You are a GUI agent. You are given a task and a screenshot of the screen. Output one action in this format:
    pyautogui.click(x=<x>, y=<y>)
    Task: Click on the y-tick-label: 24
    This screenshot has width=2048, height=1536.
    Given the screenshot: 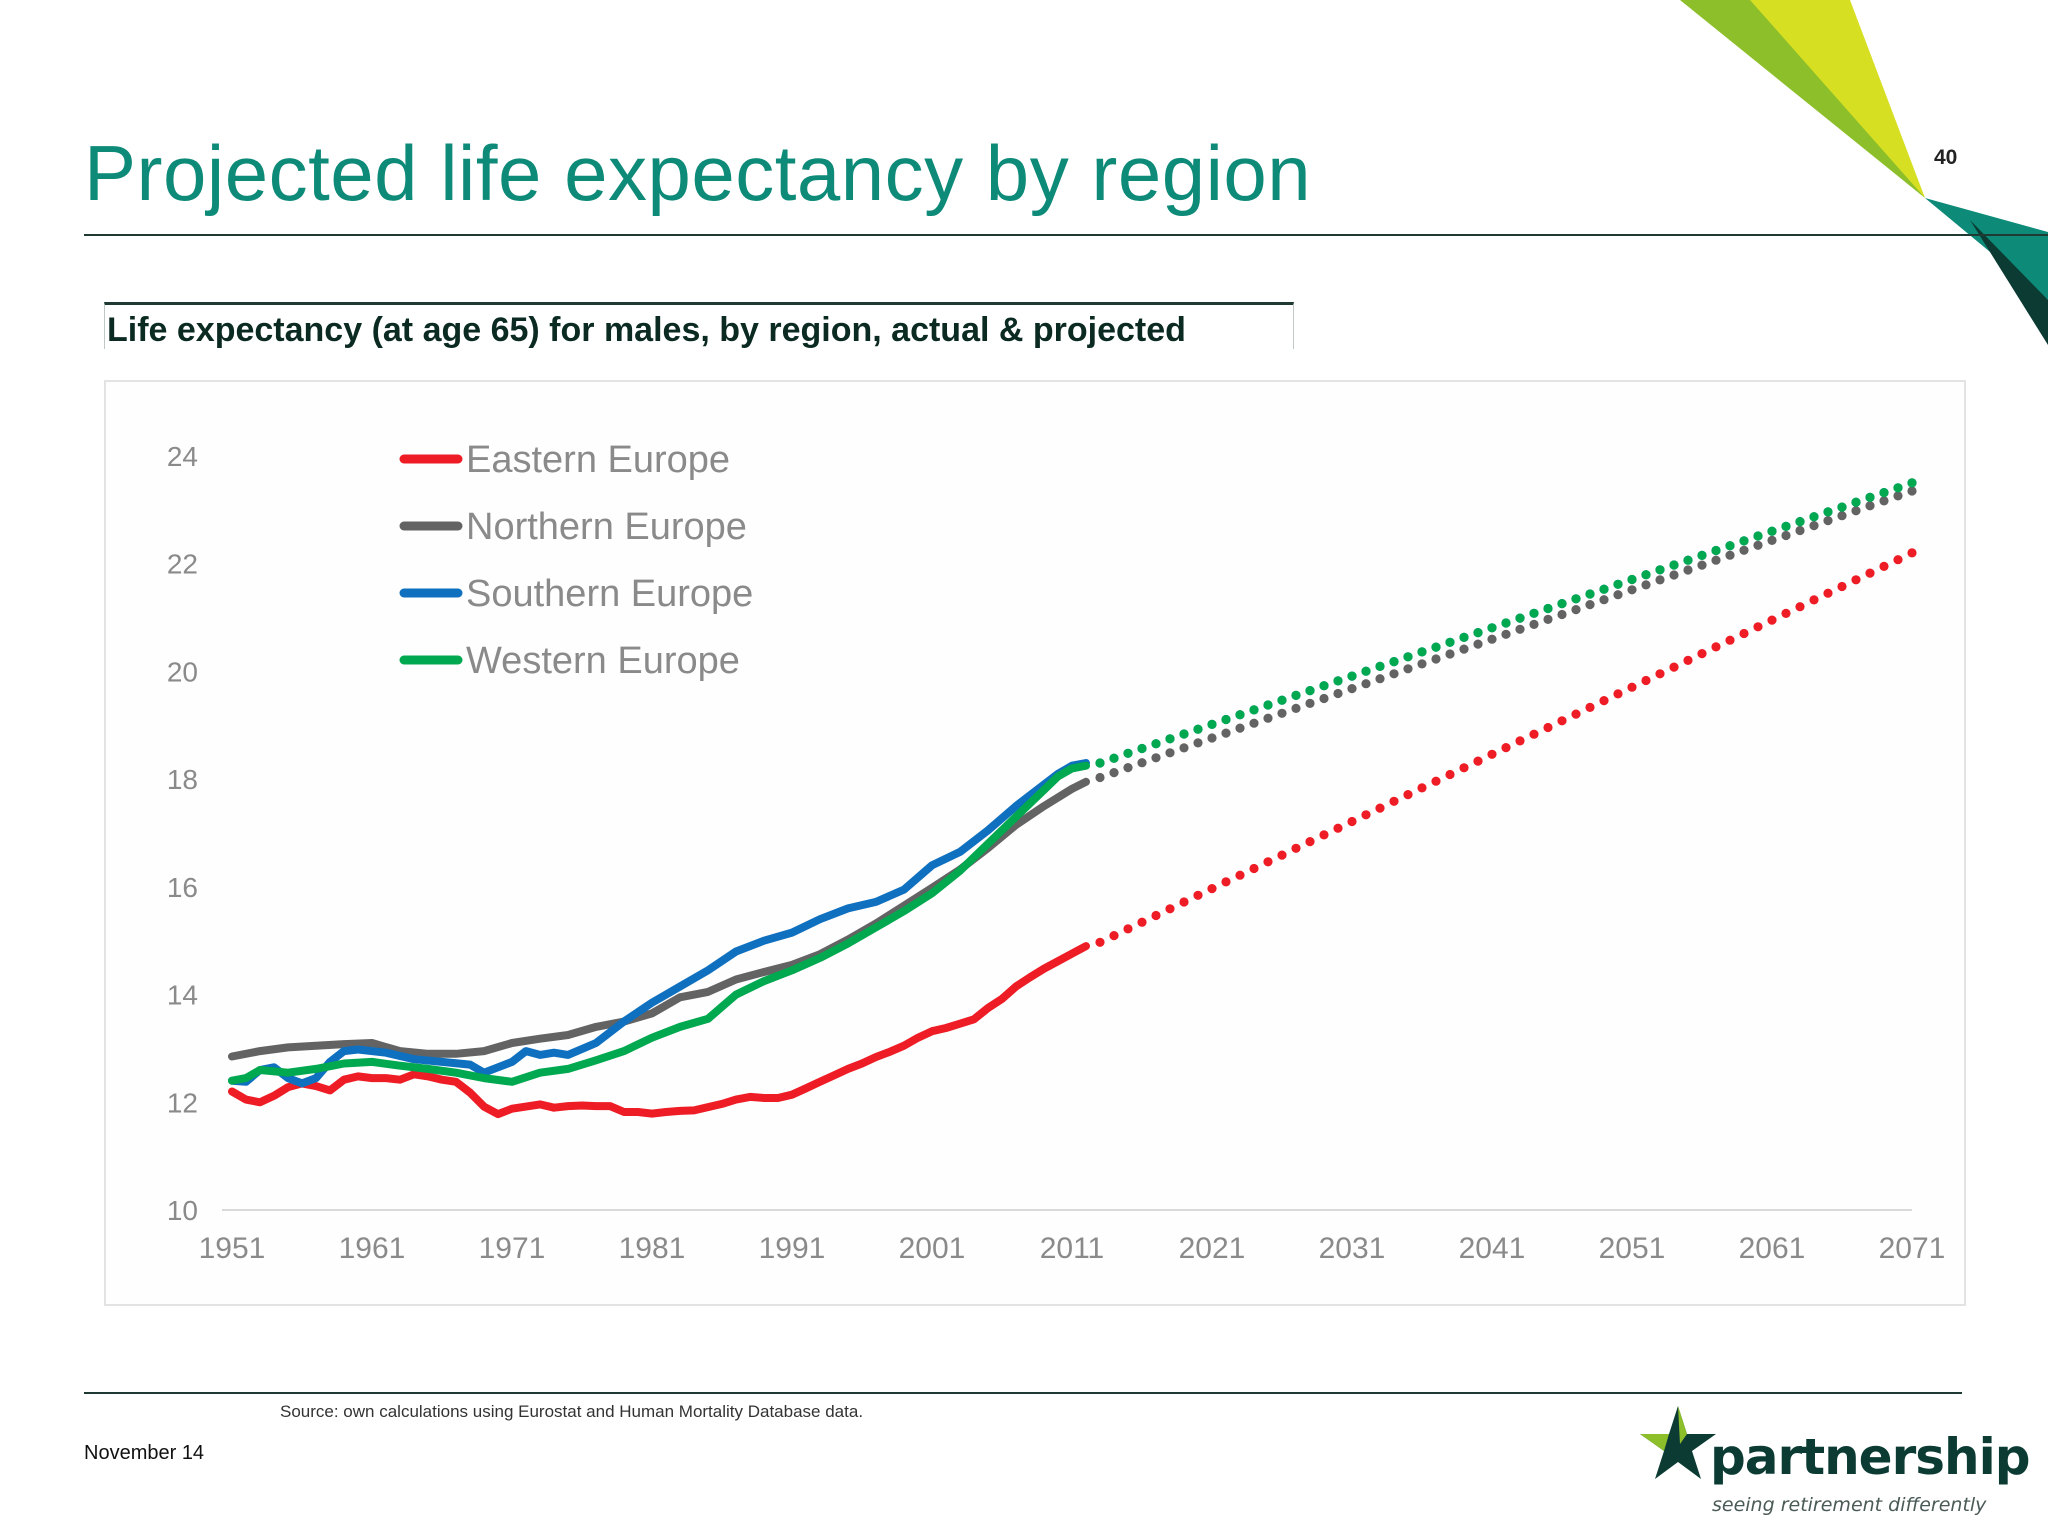 What is the action you would take?
    pyautogui.click(x=182, y=456)
    